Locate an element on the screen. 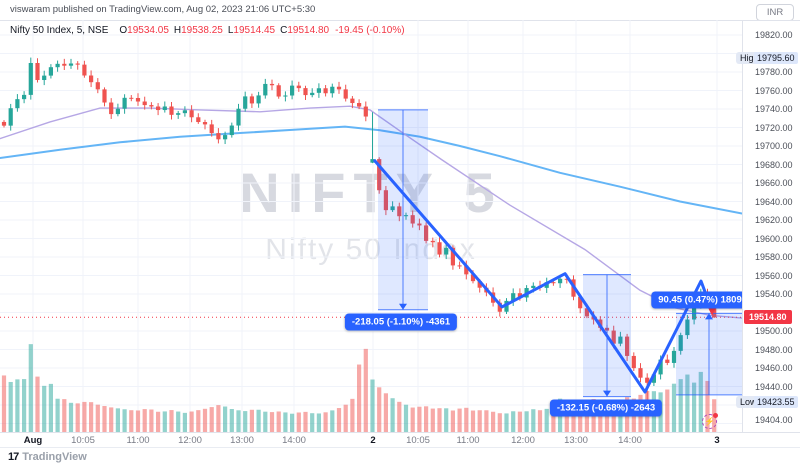 This screenshot has width=800, height=464. price-tick: 19680.00 is located at coordinates (774, 164).